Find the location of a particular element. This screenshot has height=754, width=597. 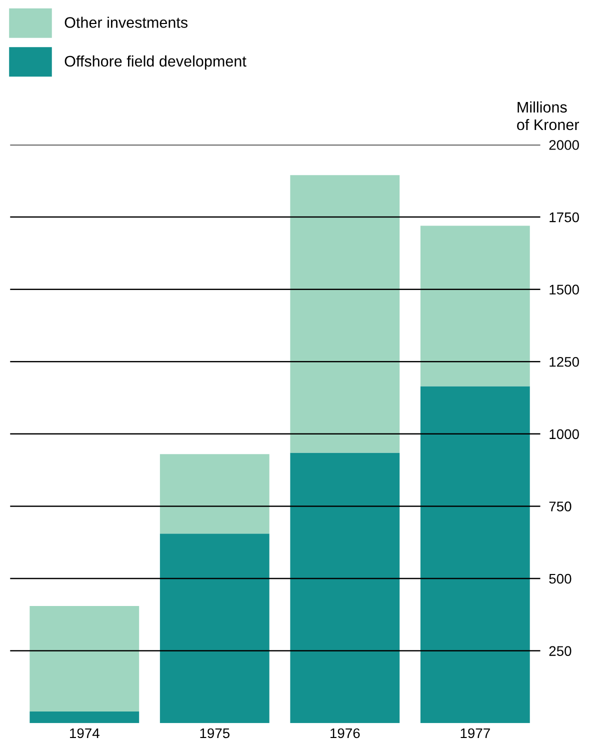

y-tick-label: 1250 is located at coordinates (564, 361).